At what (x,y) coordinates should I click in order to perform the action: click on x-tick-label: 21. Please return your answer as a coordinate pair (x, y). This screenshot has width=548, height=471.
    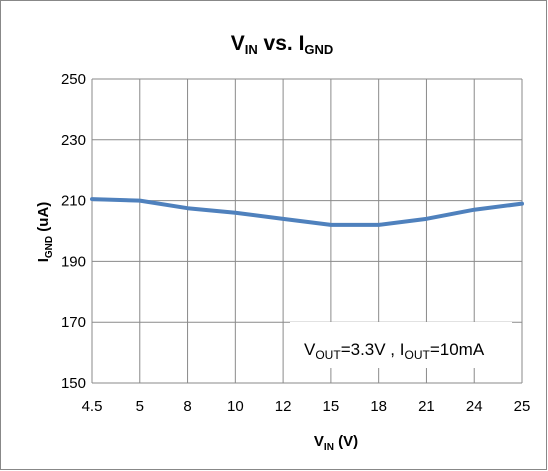
    Looking at the image, I should click on (426, 406).